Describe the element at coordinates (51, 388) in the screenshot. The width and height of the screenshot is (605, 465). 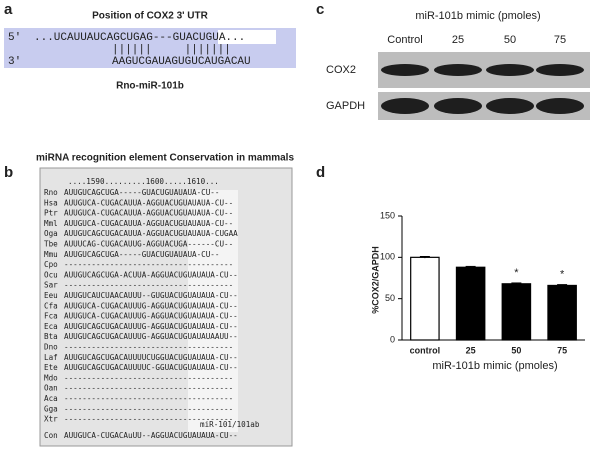
I see `species: Oan` at that location.